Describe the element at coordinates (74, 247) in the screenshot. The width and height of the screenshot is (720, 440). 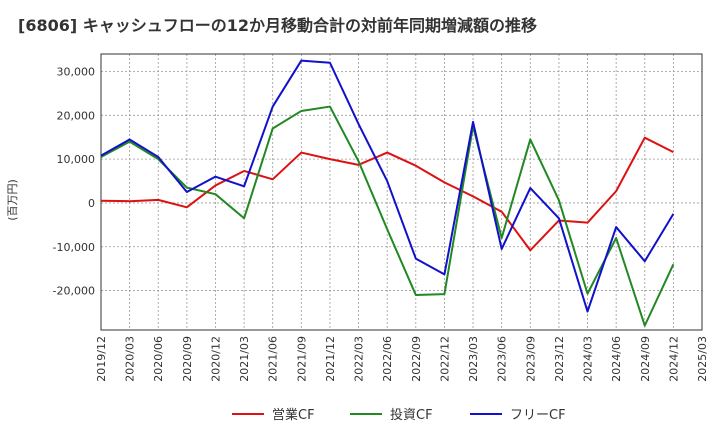
I see `y-tick-label: -10,000` at that location.